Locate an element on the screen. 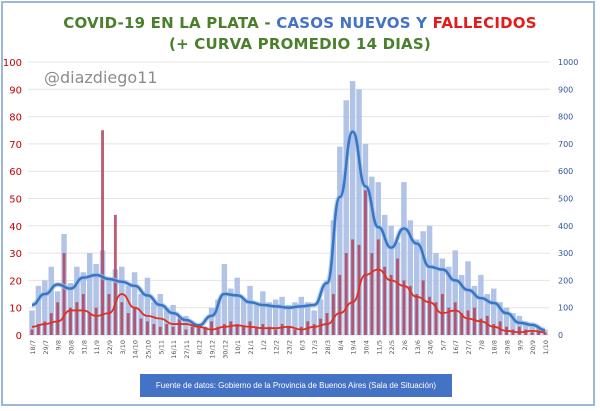  x-tick-label: 7/8 is located at coordinates (482, 345).